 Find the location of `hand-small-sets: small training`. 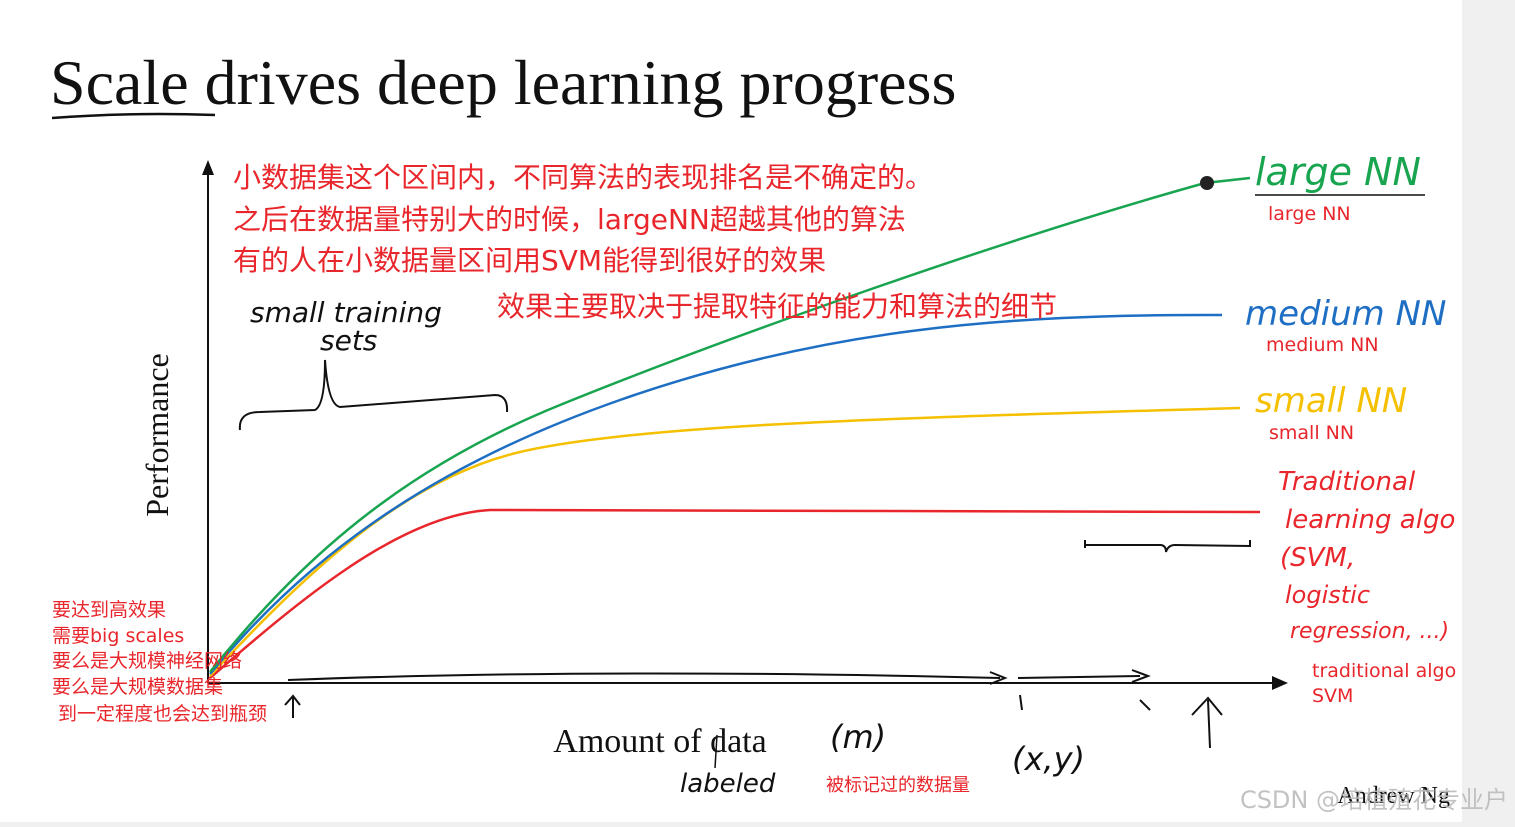

hand-small-sets: small training is located at coordinates (346, 312).